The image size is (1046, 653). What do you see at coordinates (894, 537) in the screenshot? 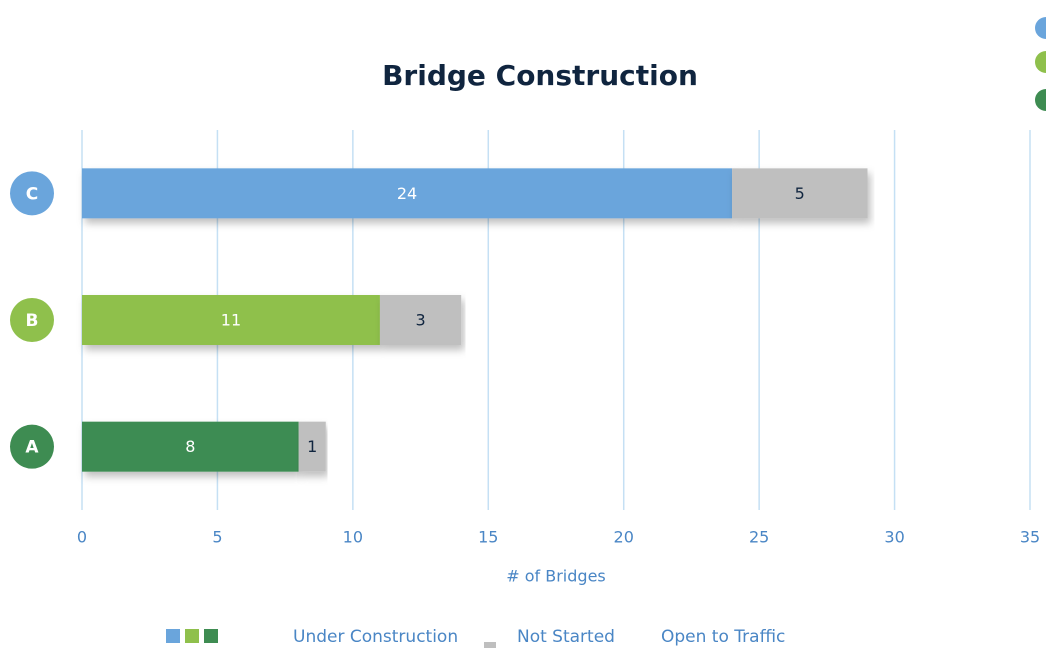
I see `x-tick-label: 30` at bounding box center [894, 537].